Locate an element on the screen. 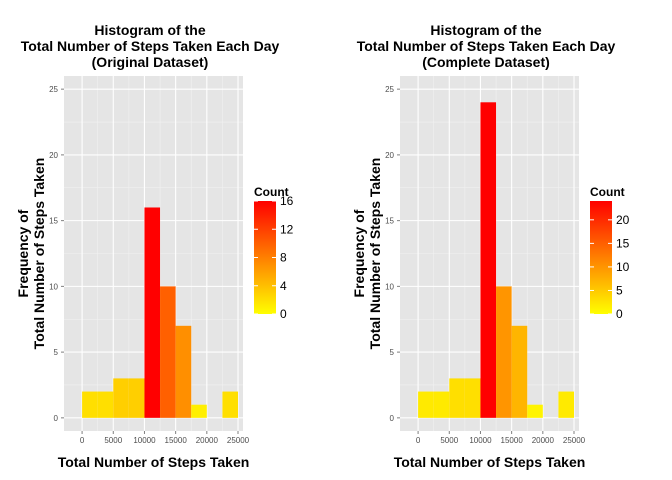  color-legend: Count 0 4 8 12 16 is located at coordinates (274, 253).